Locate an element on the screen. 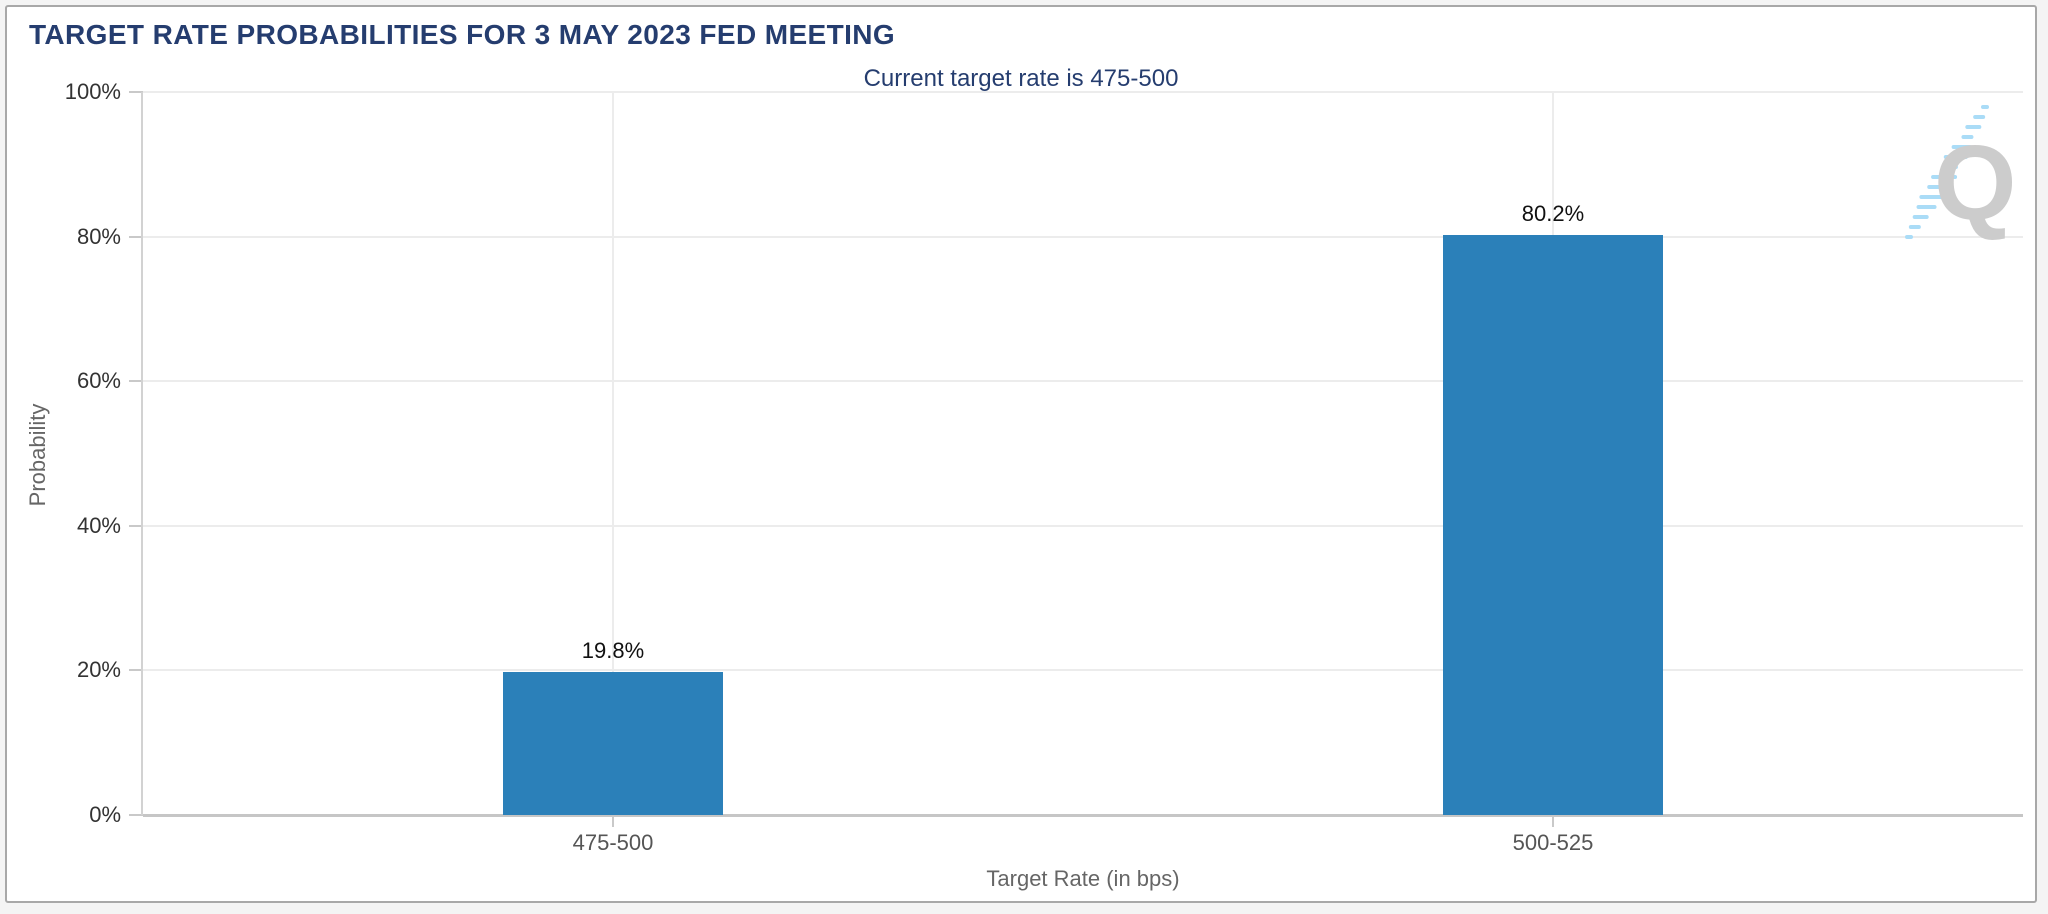 The width and height of the screenshot is (2048, 914). bar-data-label: 19.8% is located at coordinates (613, 650).